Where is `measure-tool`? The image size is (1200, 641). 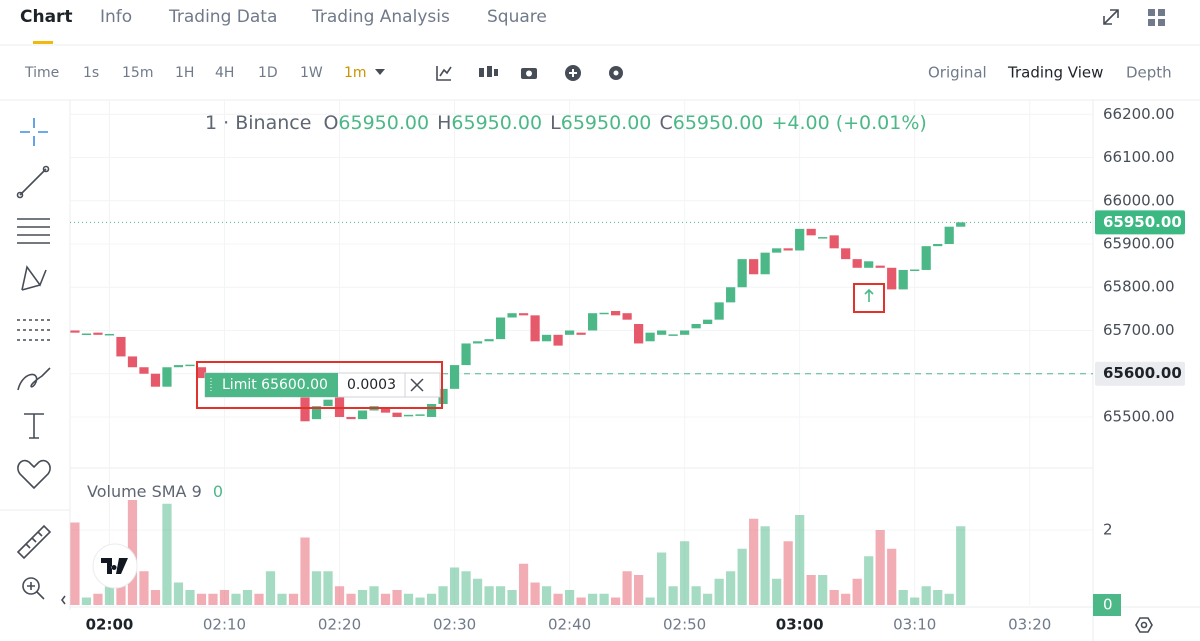
measure-tool is located at coordinates (34, 542).